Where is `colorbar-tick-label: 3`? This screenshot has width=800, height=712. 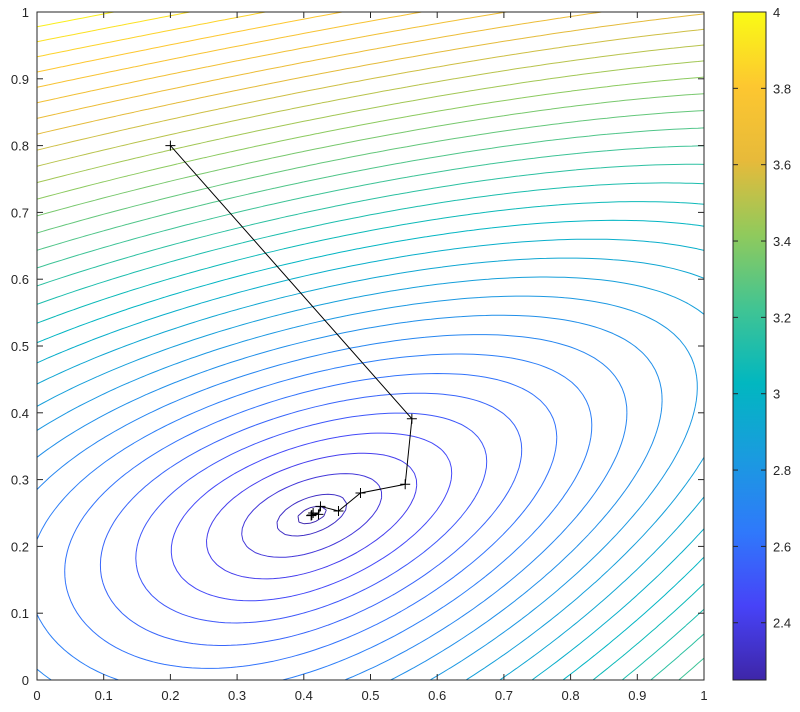 colorbar-tick-label: 3 is located at coordinates (776, 394).